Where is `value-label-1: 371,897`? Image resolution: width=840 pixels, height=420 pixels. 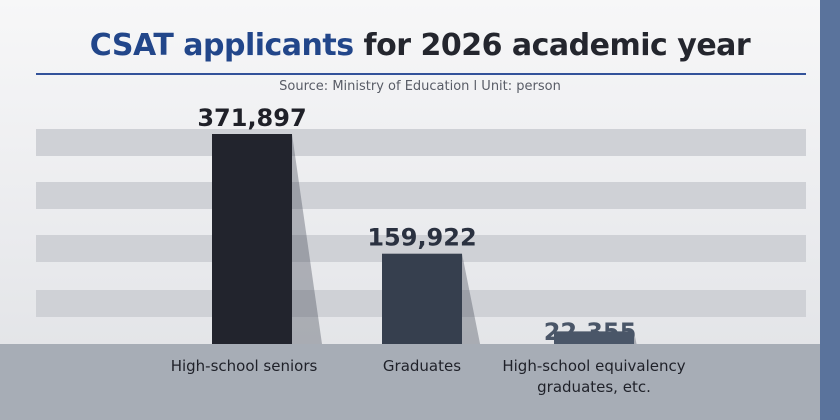 value-label-1: 371,897 is located at coordinates (251, 118).